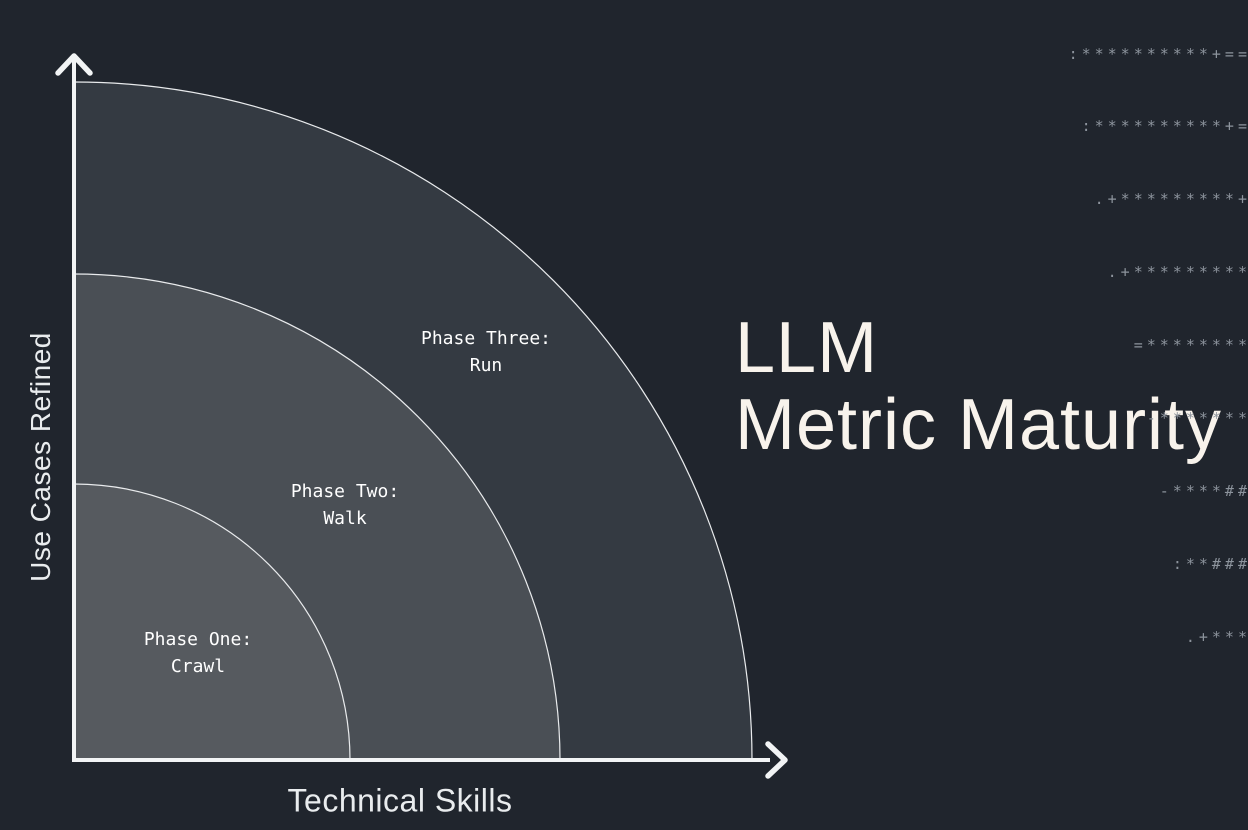 The width and height of the screenshot is (1248, 830). What do you see at coordinates (1203, 490) in the screenshot?
I see `ascii-art-line: -****##` at bounding box center [1203, 490].